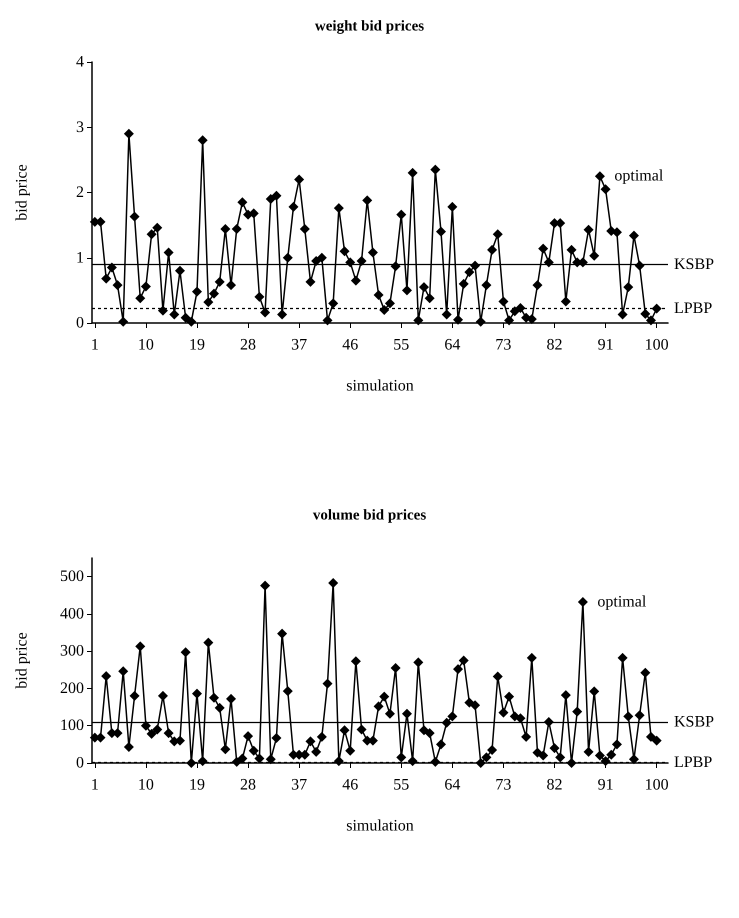 The height and width of the screenshot is (918, 739). I want to click on y-tick-label: 3, so click(80, 127).